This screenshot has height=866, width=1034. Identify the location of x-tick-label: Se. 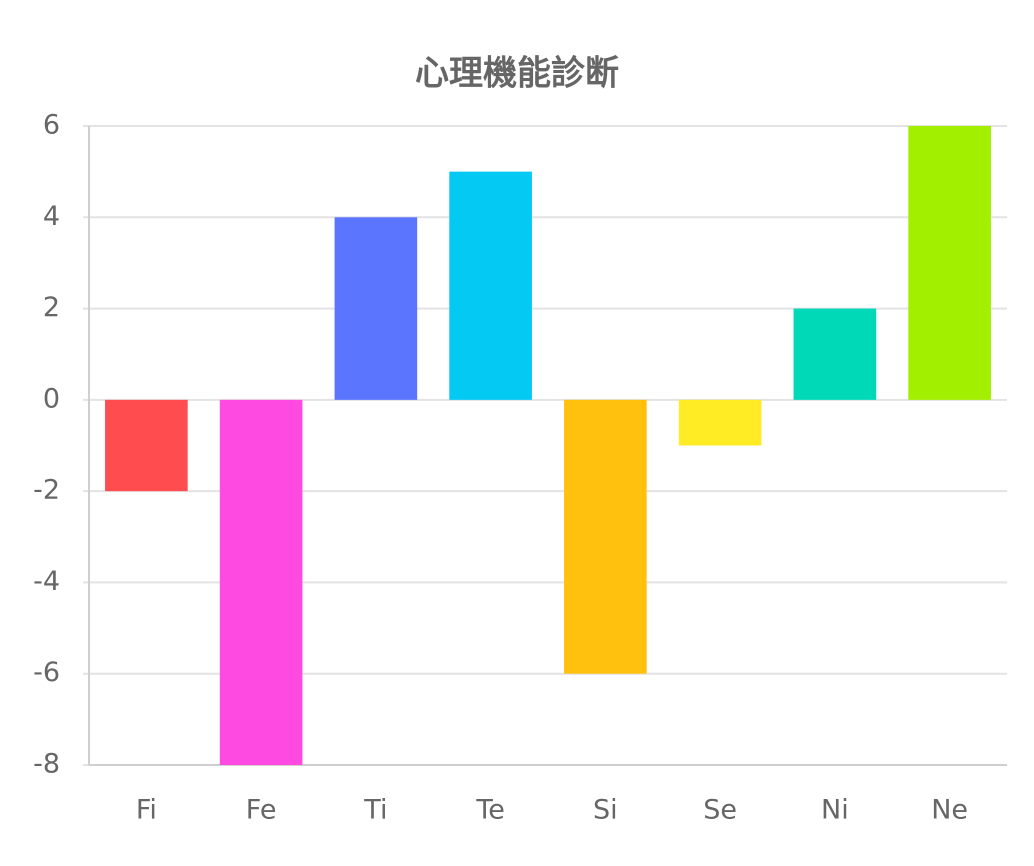
(720, 810).